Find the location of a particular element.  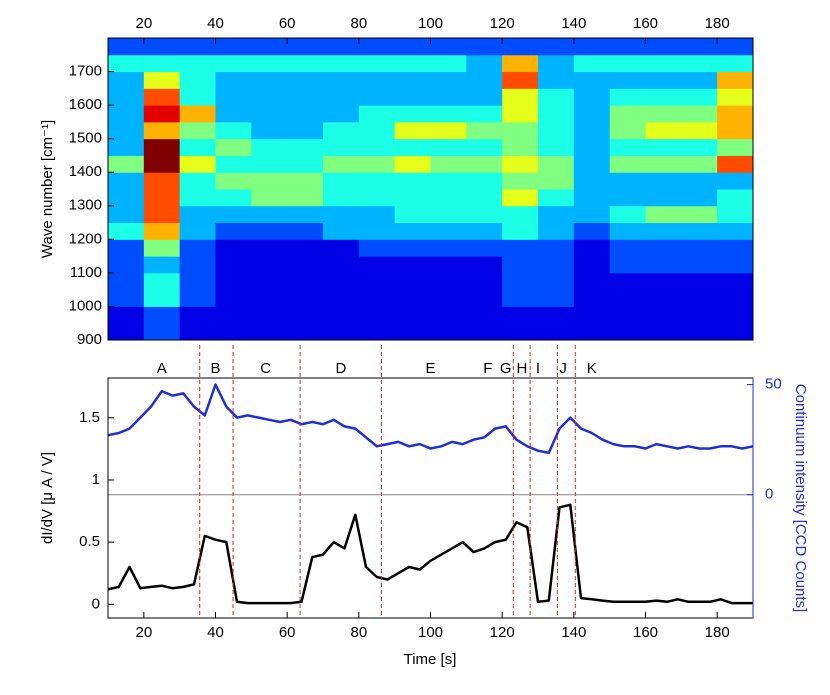

y-tick-label: 1700 is located at coordinates (85, 71).